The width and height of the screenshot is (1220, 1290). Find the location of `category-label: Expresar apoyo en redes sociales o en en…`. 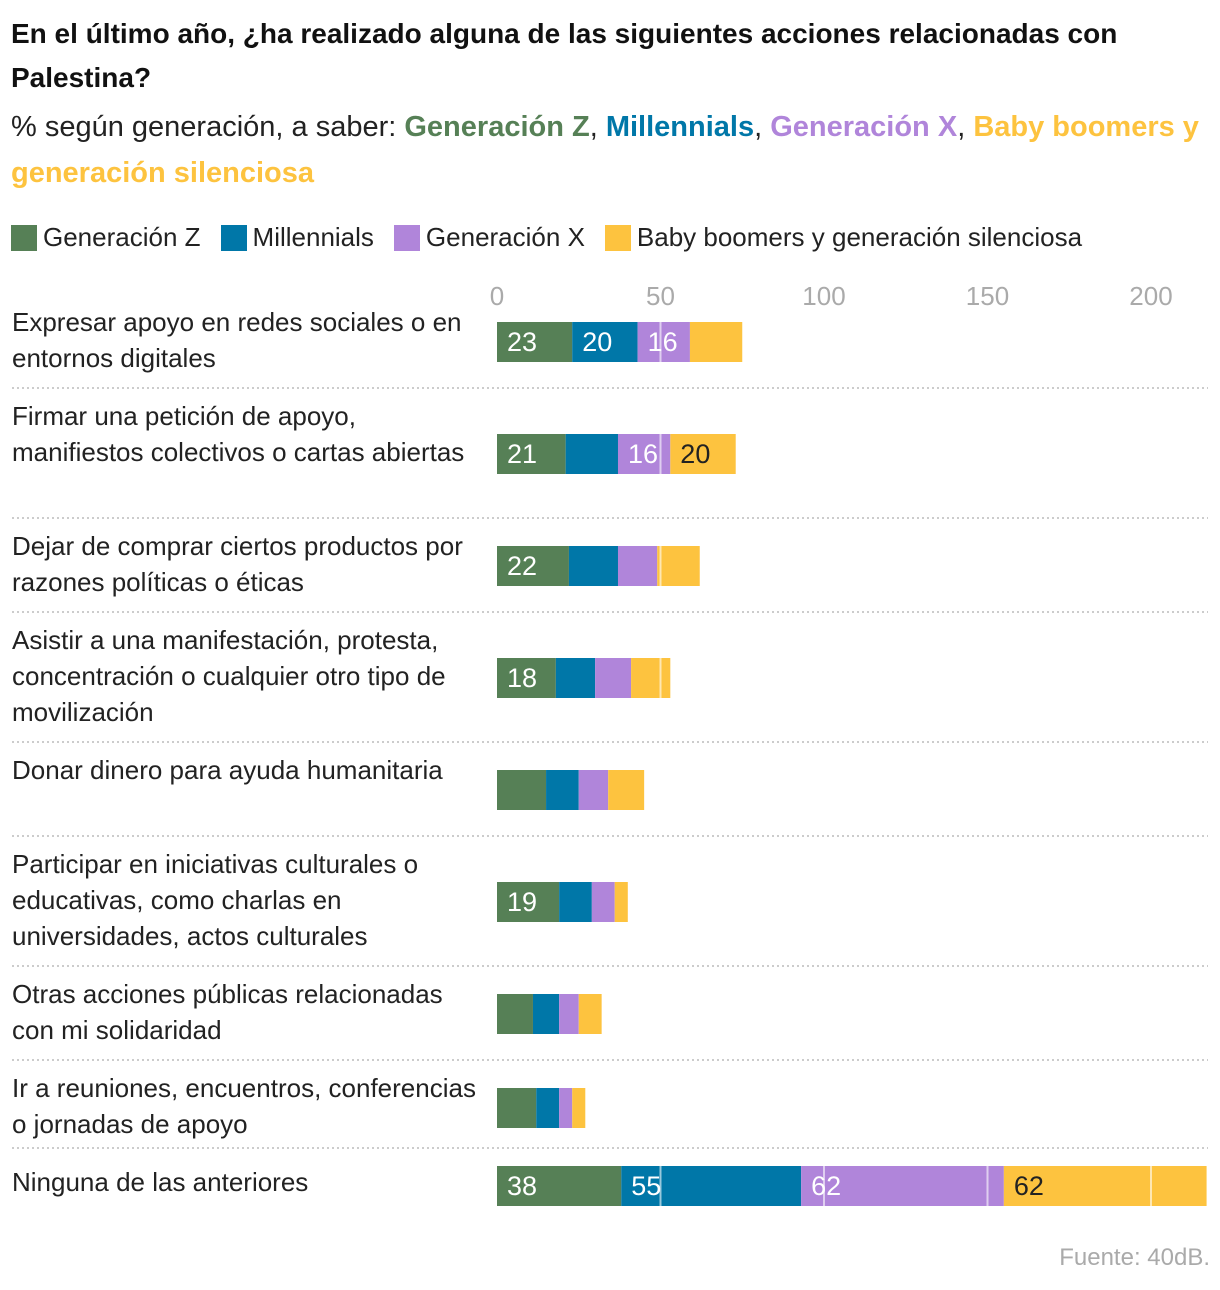

category-label: Expresar apoyo en redes sociales o en en… is located at coordinates (237, 340).